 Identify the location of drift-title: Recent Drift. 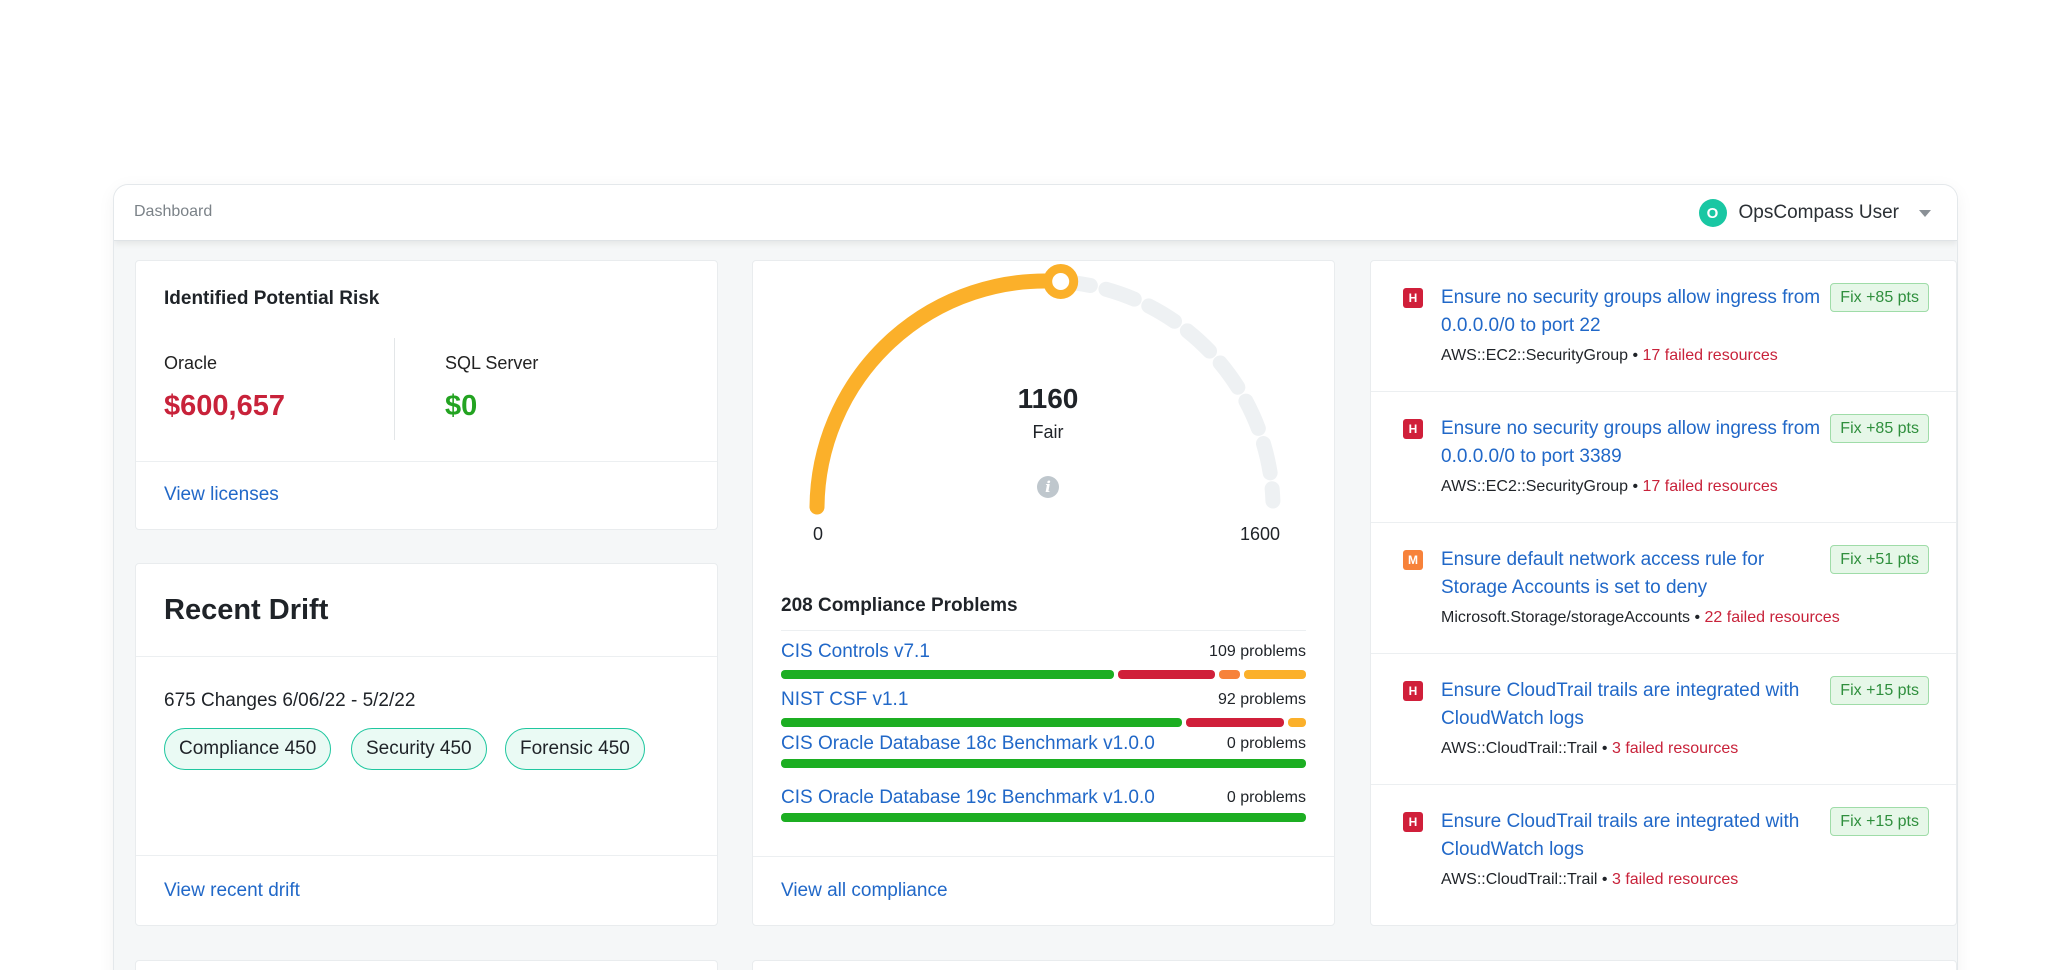
(246, 610).